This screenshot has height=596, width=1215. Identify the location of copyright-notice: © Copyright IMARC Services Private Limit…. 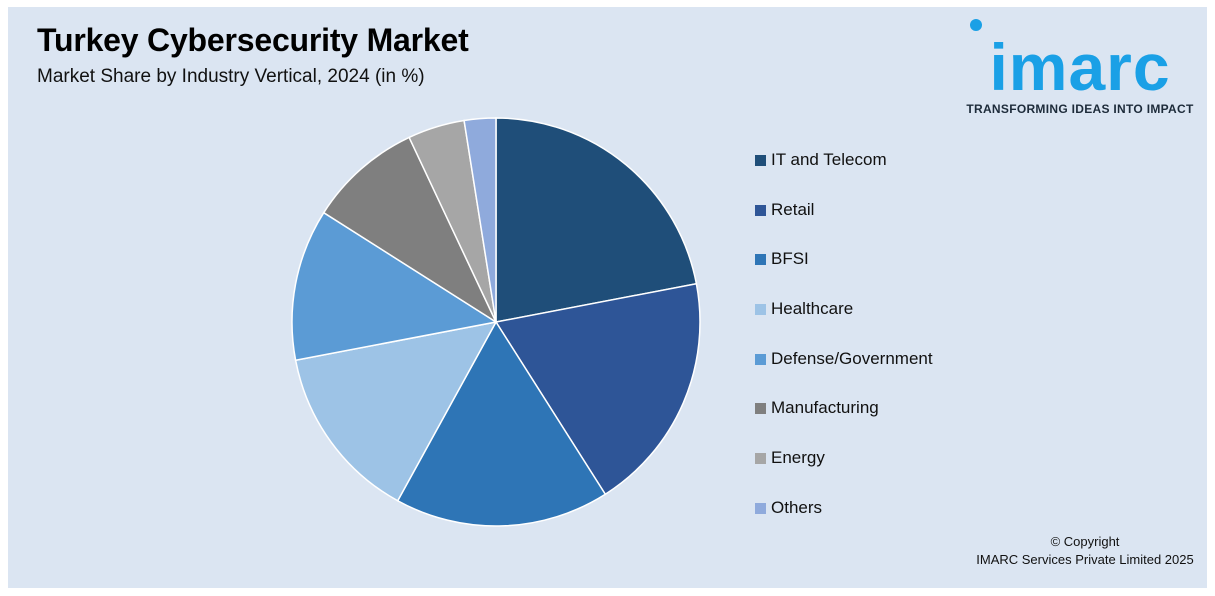
(1085, 551).